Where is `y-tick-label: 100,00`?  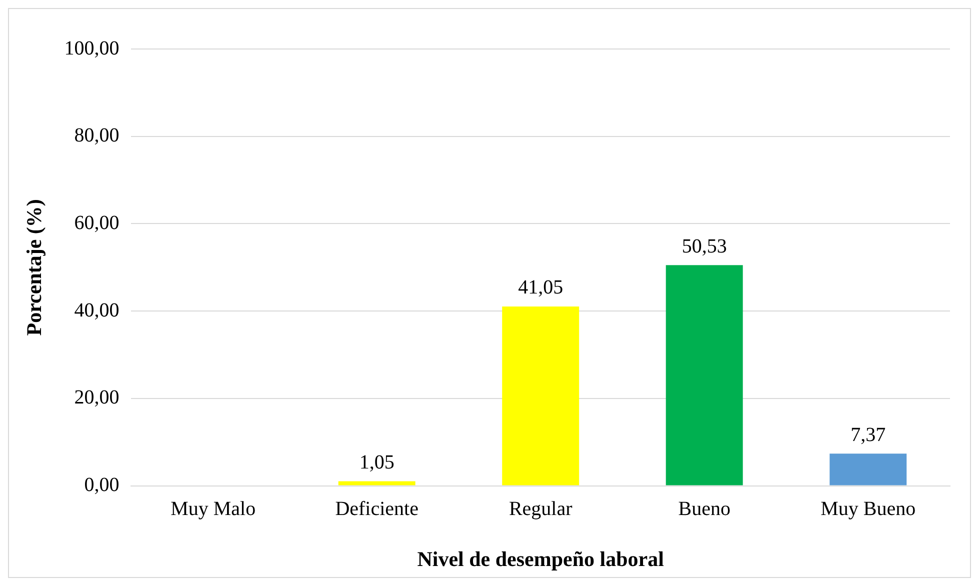
y-tick-label: 100,00 is located at coordinates (92, 48).